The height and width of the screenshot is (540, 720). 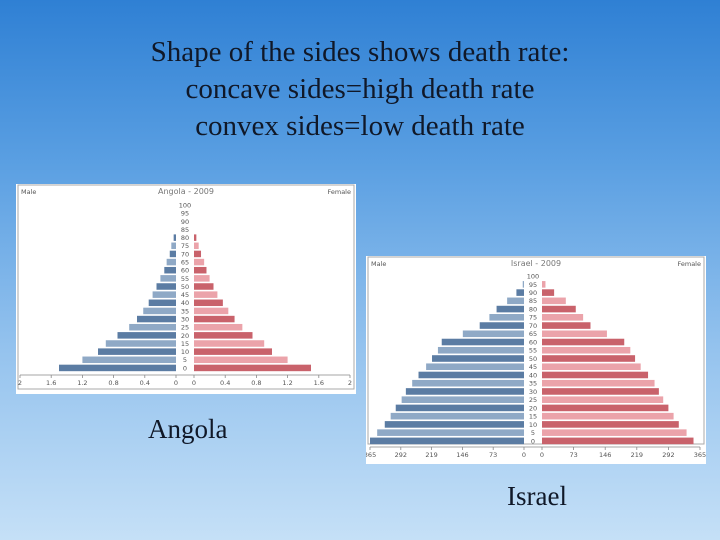 What do you see at coordinates (533, 334) in the screenshot?
I see `chart-1-age-label: 65` at bounding box center [533, 334].